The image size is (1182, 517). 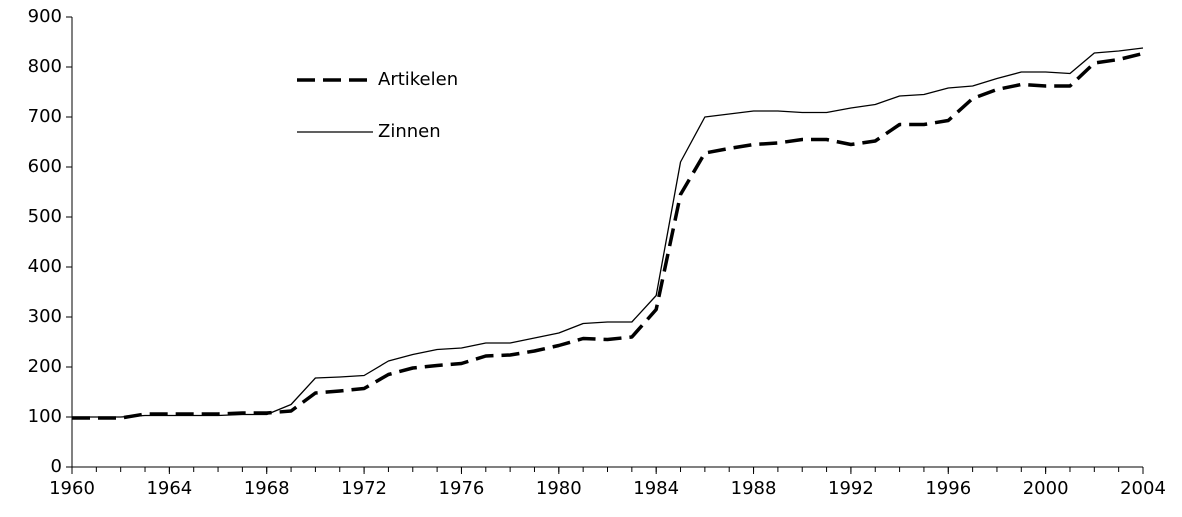 I want to click on y-tick-label: 0, so click(x=56, y=466).